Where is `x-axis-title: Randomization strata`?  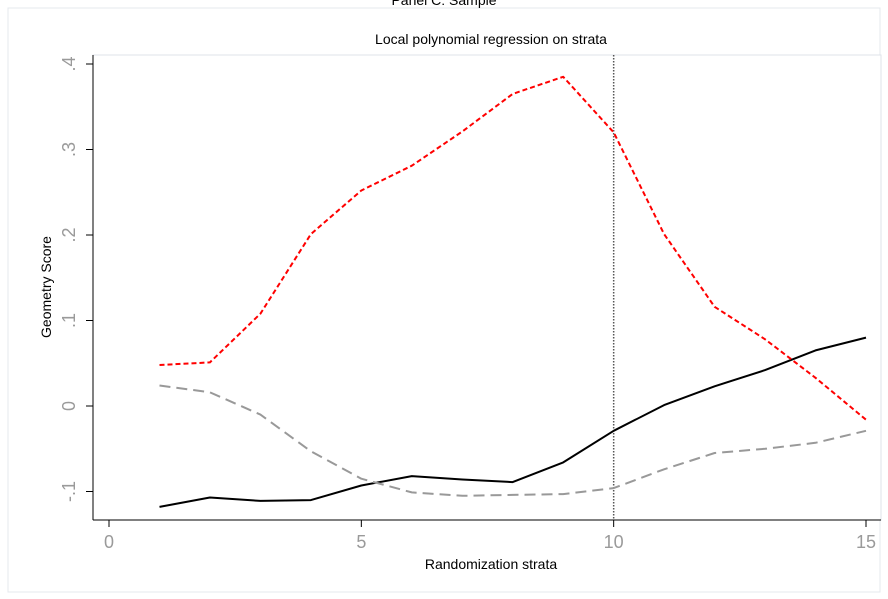 x-axis-title: Randomization strata is located at coordinates (491, 564).